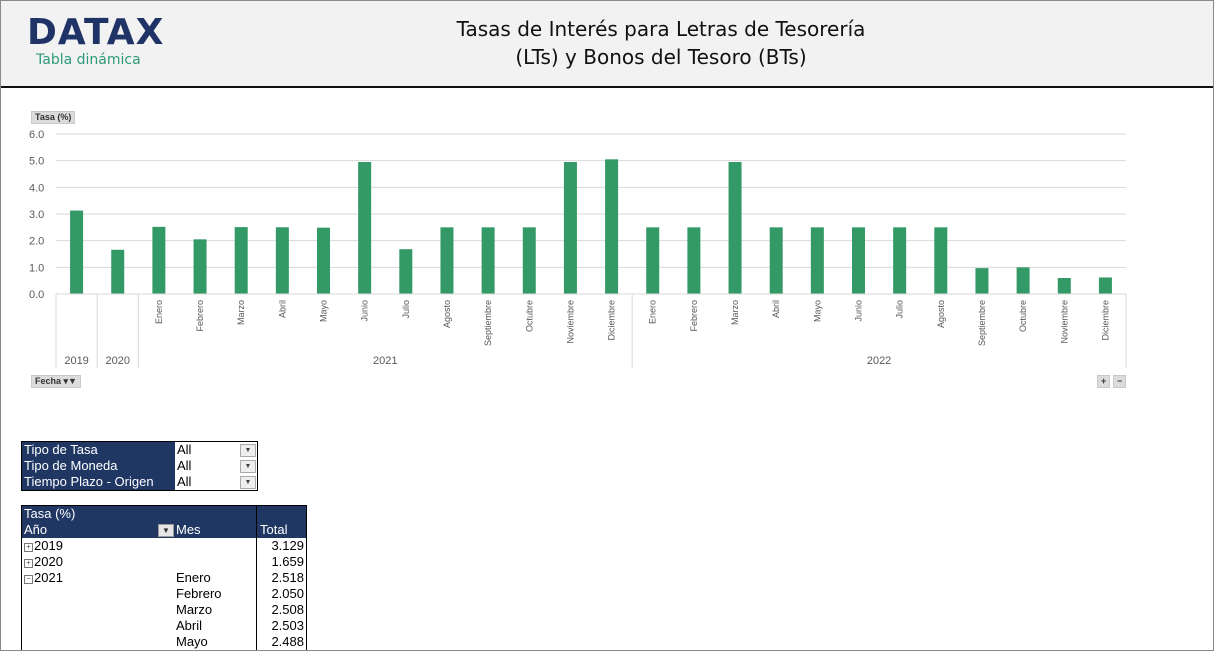 This screenshot has width=1214, height=651. What do you see at coordinates (194, 609) in the screenshot?
I see `month-cell: Marzo` at bounding box center [194, 609].